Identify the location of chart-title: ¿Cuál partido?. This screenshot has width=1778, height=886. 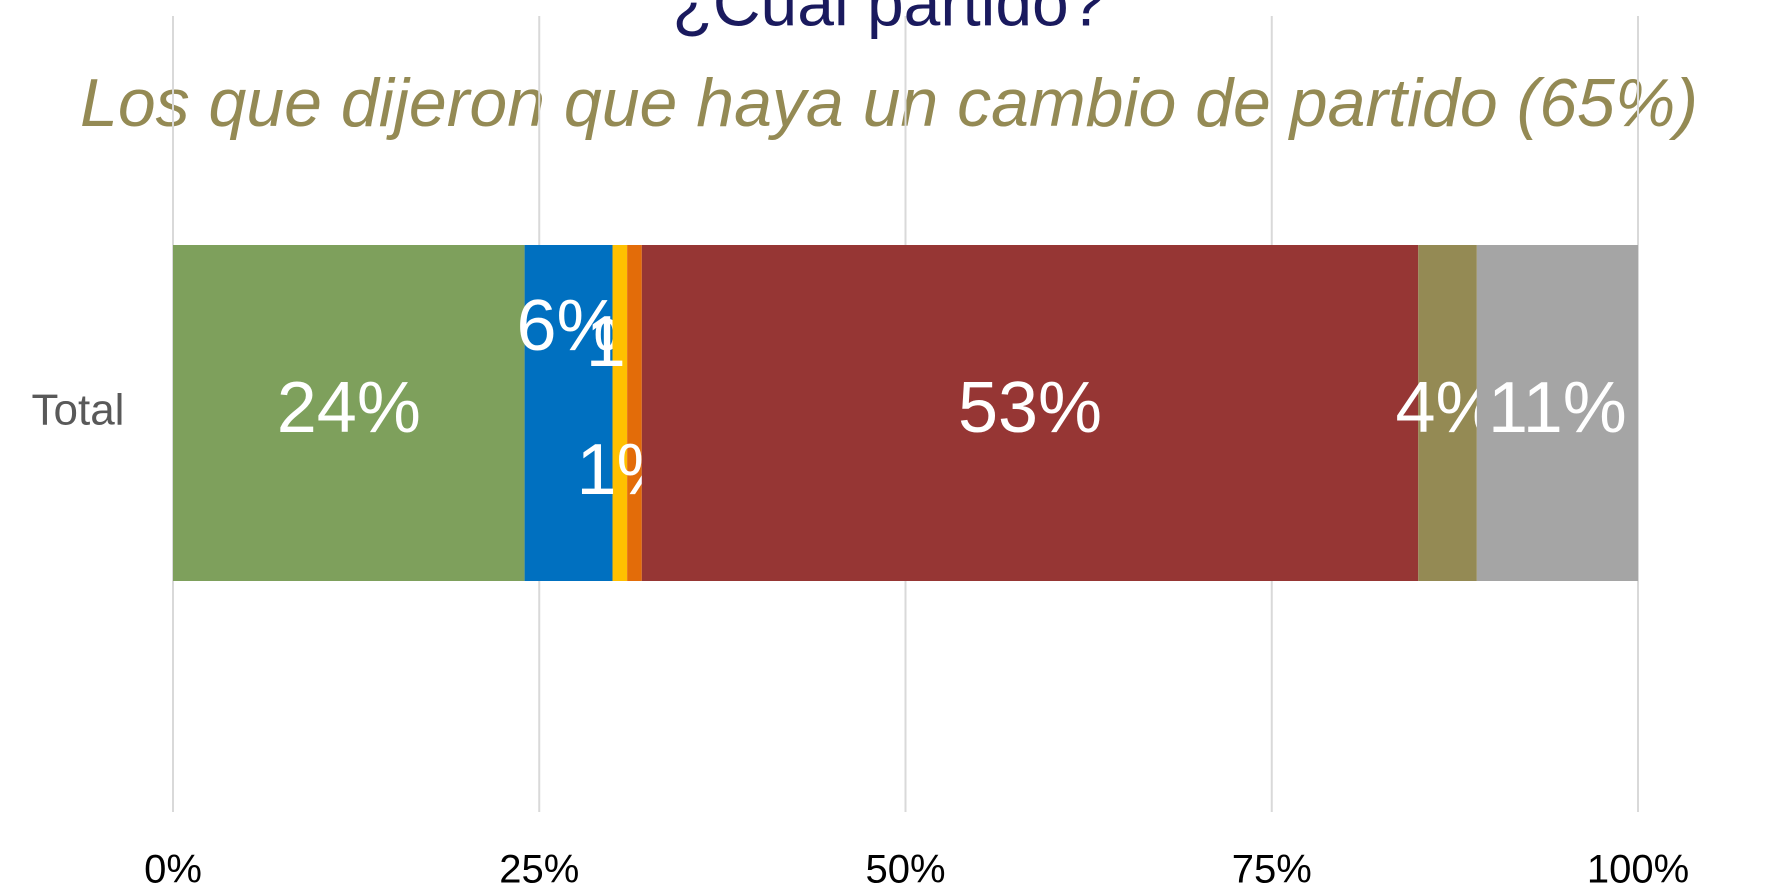
(889, 19).